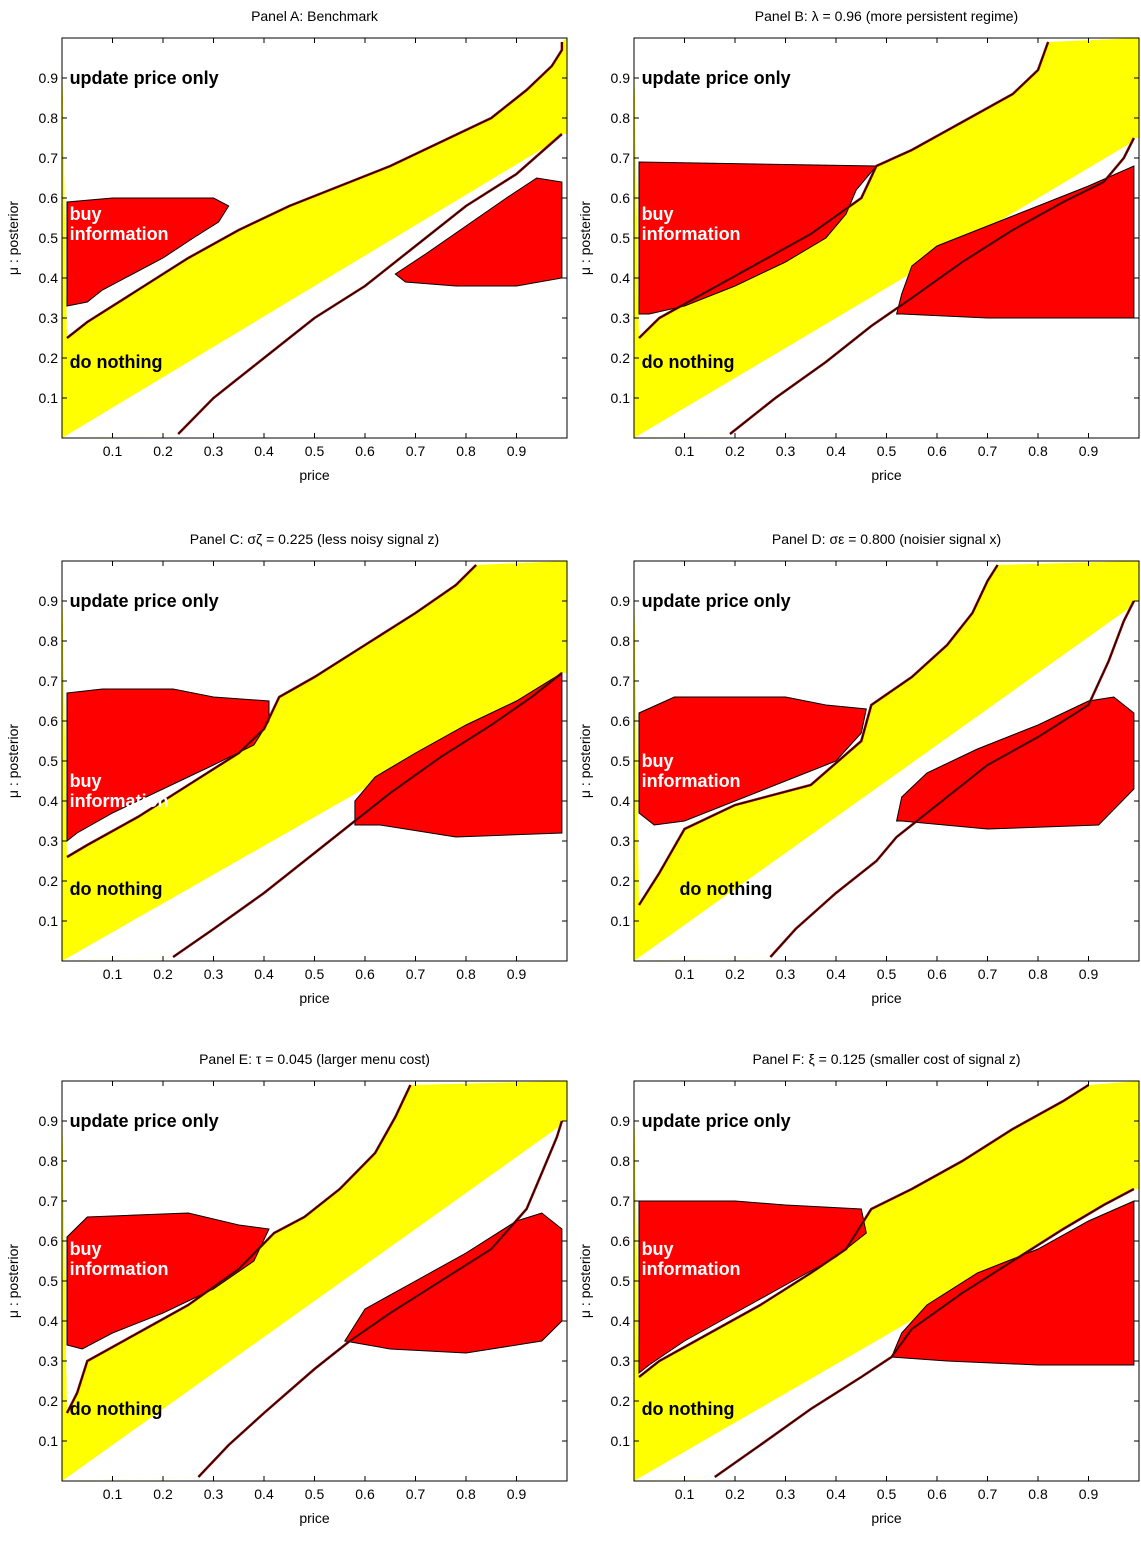  What do you see at coordinates (314, 1059) in the screenshot?
I see `panel-title: Panel E: τ = 0.045 (larger menu cost)` at bounding box center [314, 1059].